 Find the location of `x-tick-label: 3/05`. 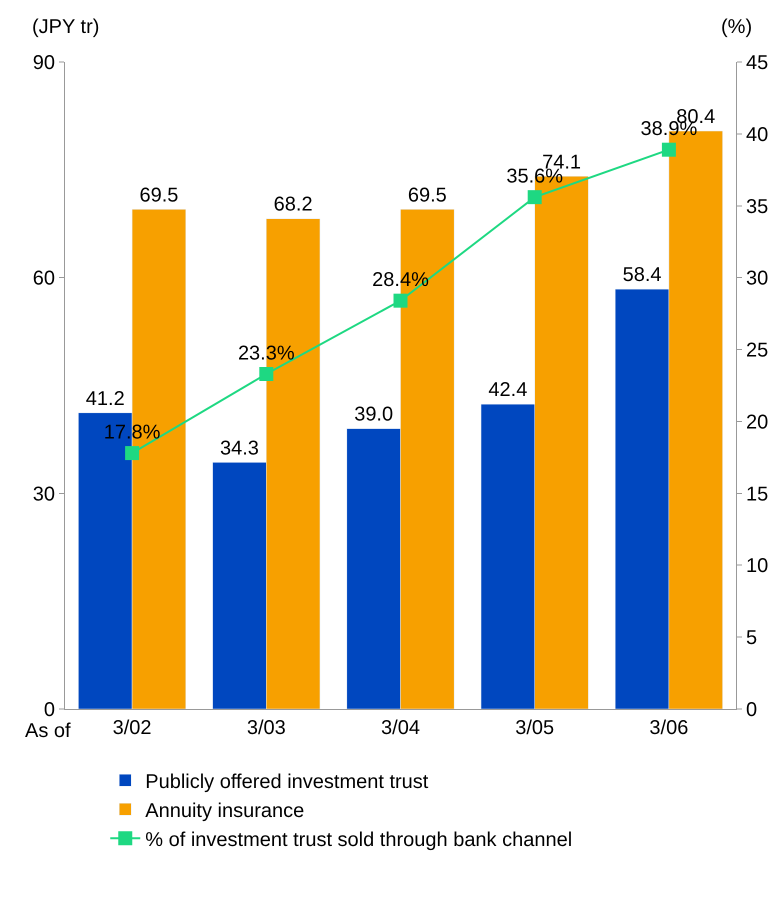

x-tick-label: 3/05 is located at coordinates (534, 728).